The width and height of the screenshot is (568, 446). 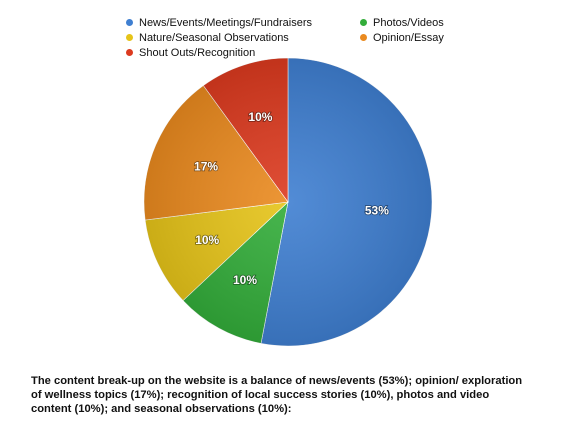 I want to click on legend-label-shoutouts: Shout Outs/Recognition, so click(x=197, y=52).